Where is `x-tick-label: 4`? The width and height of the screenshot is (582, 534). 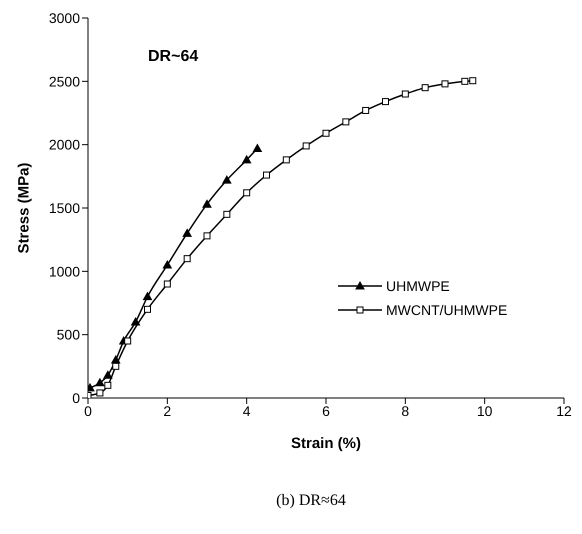
x-tick-label: 4 is located at coordinates (246, 410).